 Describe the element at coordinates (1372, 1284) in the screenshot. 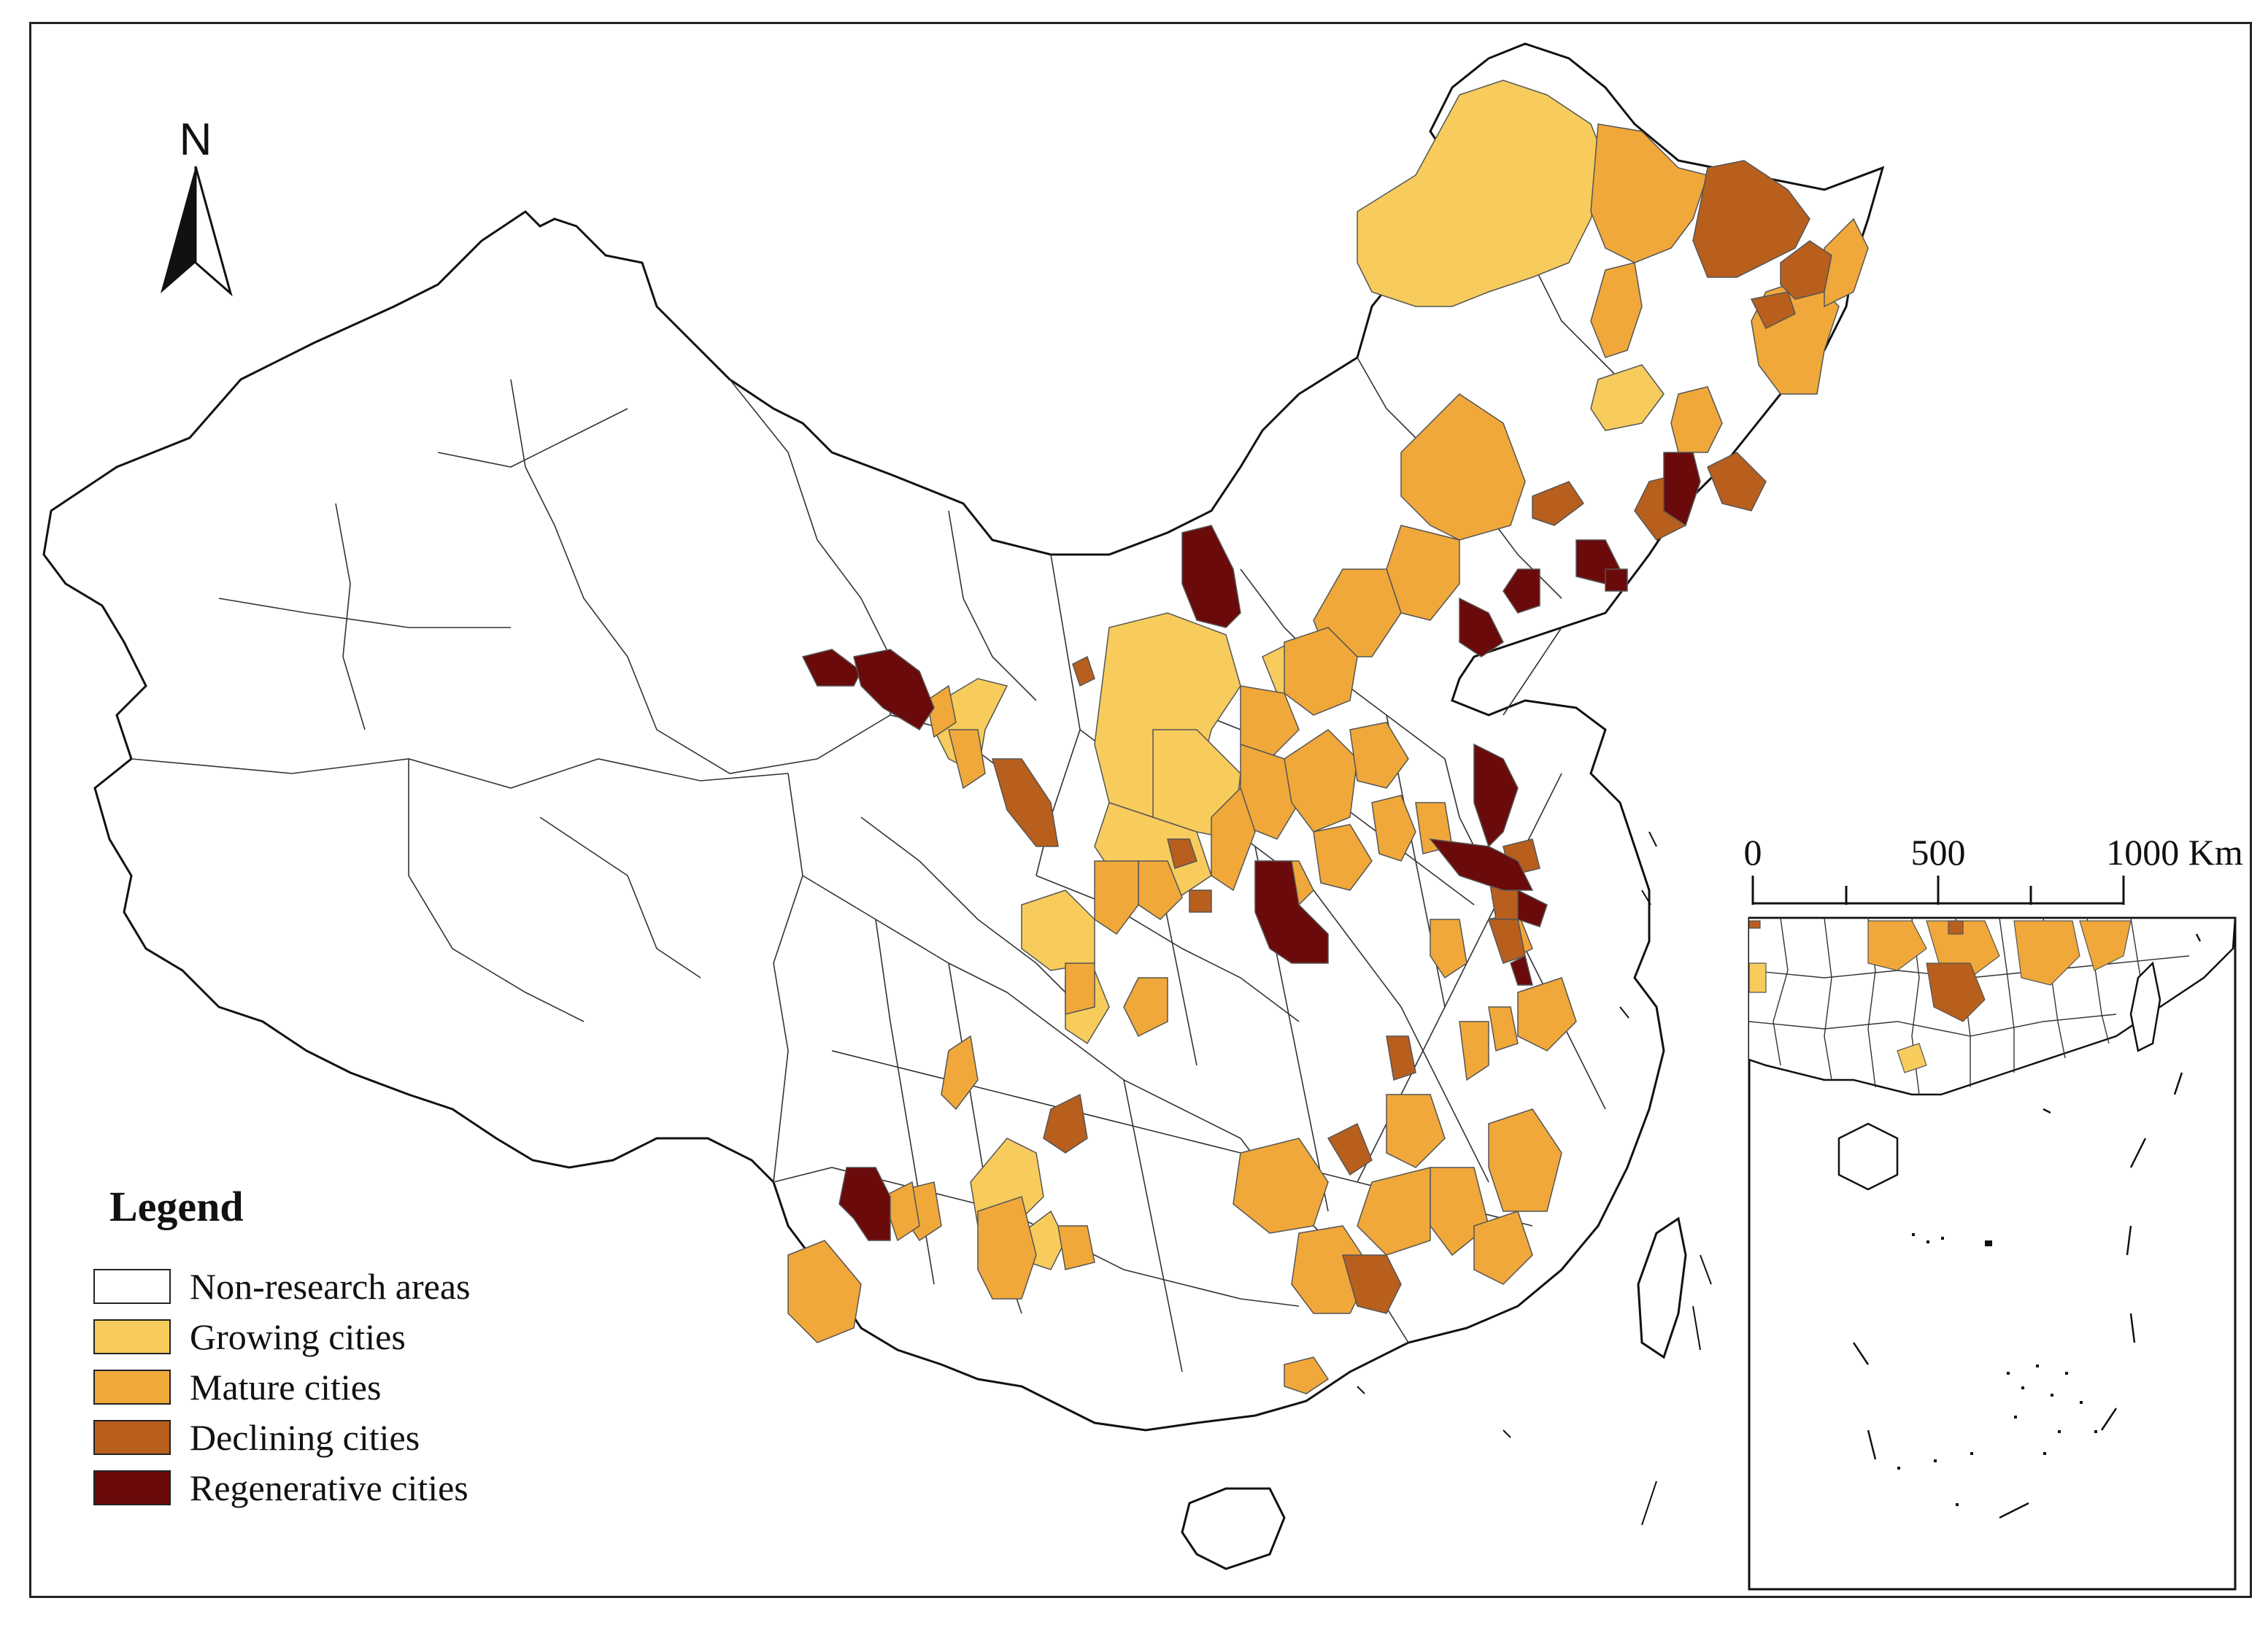

I see `declining-city-liuzhou` at that location.